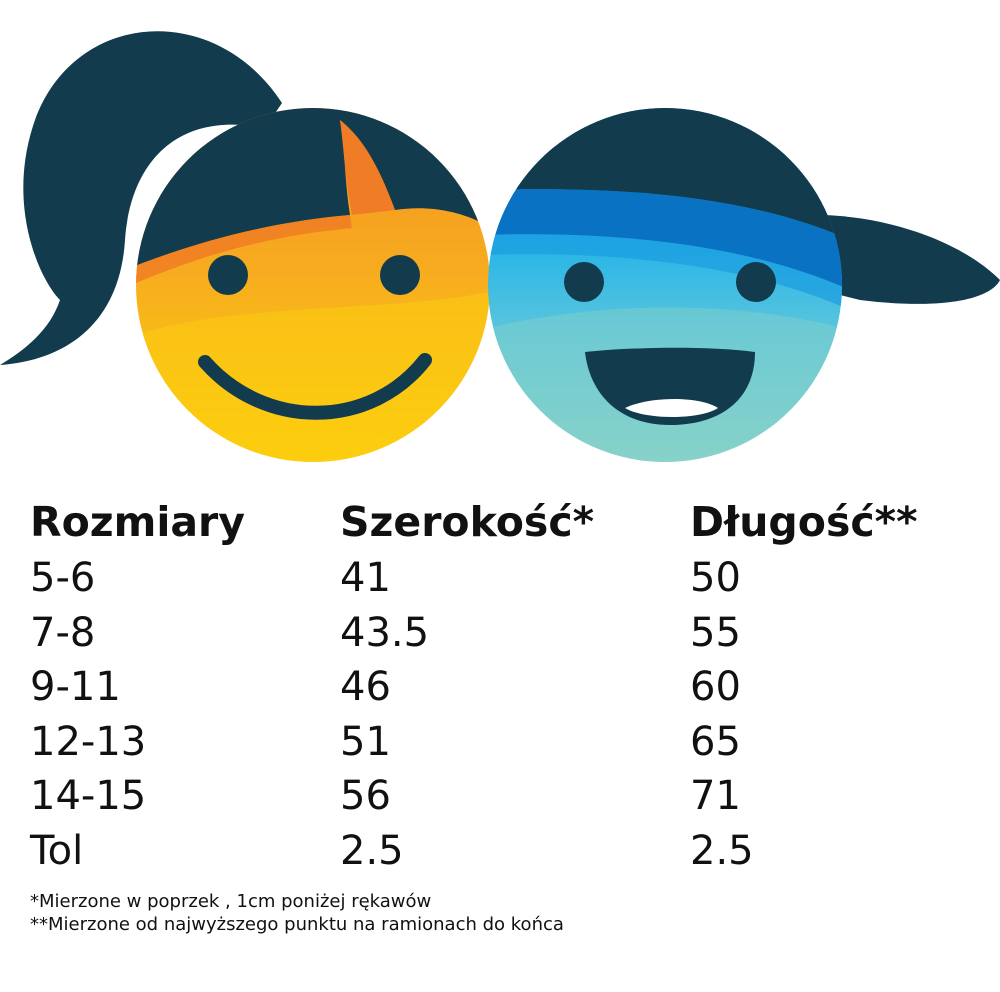 The width and height of the screenshot is (1000, 992). I want to click on ponytail, so click(141, 198).